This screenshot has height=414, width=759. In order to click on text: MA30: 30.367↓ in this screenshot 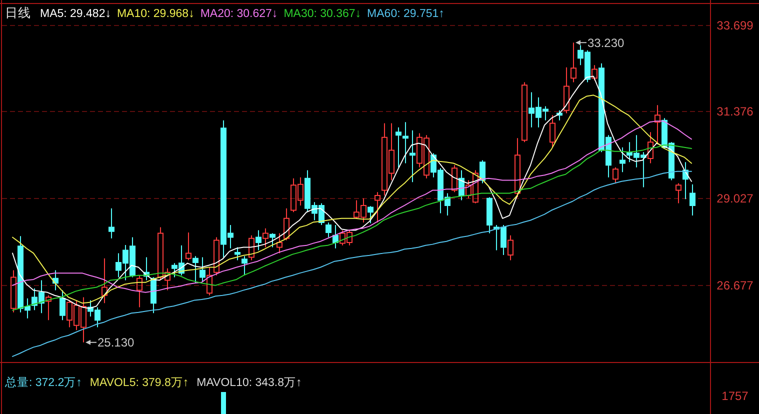, I will do `click(323, 14)`.